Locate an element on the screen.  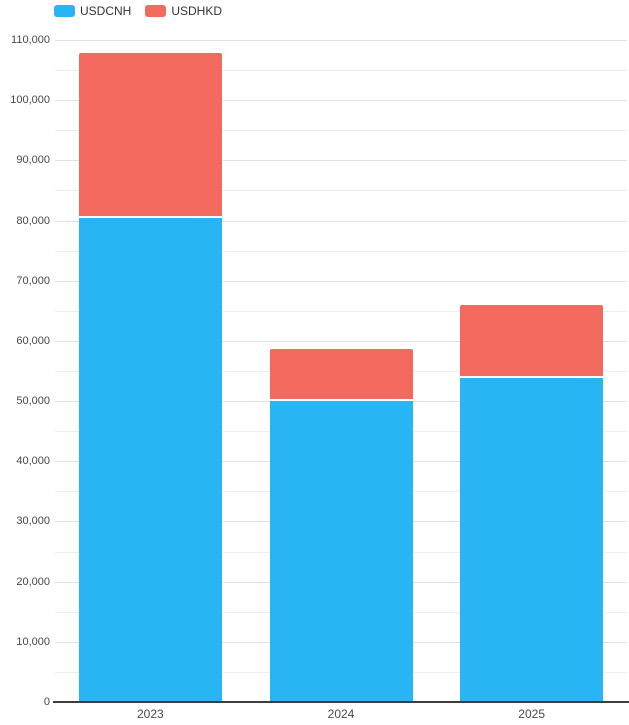
y-axis-label-0: 0 is located at coordinates (46, 702).